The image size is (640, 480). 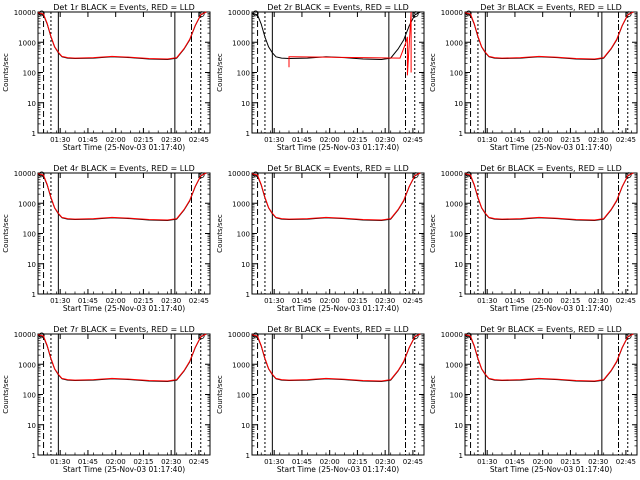 I want to click on panel-title: Det 9r BLACK = Events, RED = LLD, so click(x=551, y=329).